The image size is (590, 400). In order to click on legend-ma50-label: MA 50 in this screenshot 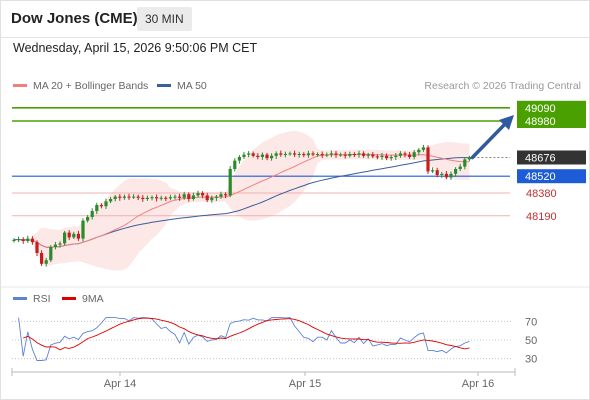, I will do `click(192, 86)`.